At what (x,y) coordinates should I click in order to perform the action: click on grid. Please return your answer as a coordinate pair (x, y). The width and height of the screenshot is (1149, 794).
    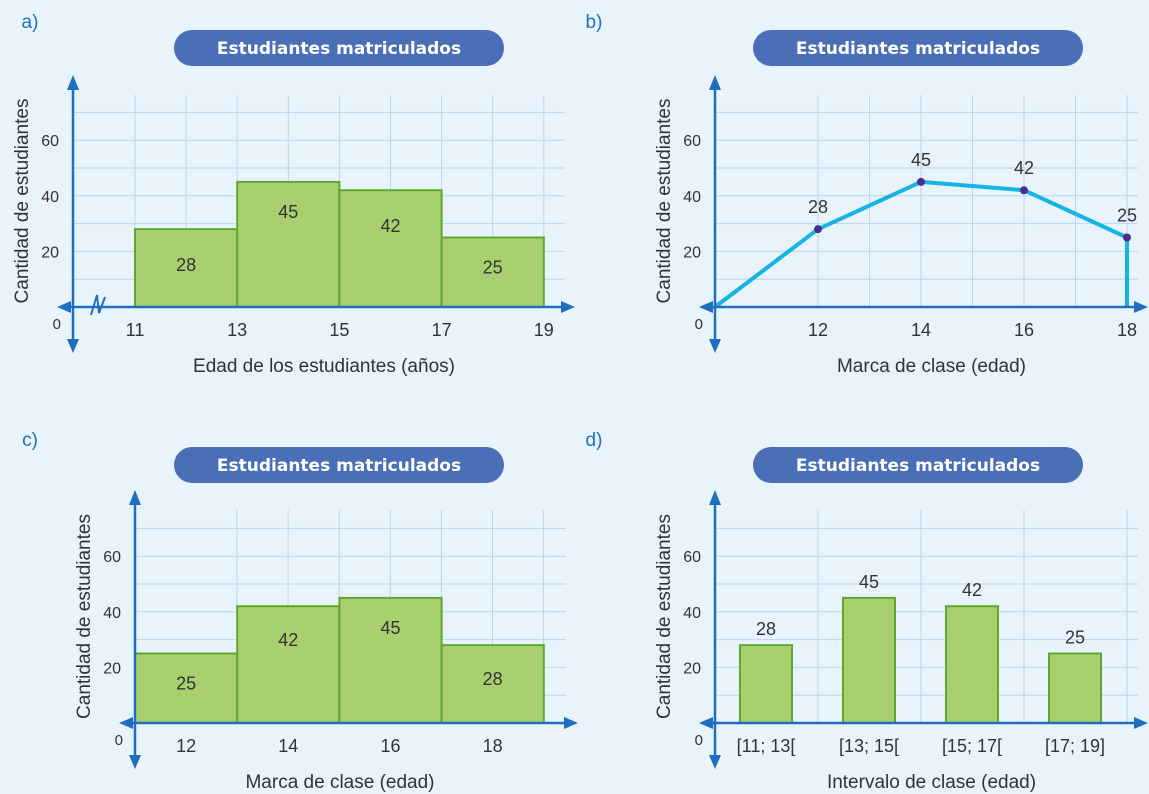
    Looking at the image, I should click on (926, 201).